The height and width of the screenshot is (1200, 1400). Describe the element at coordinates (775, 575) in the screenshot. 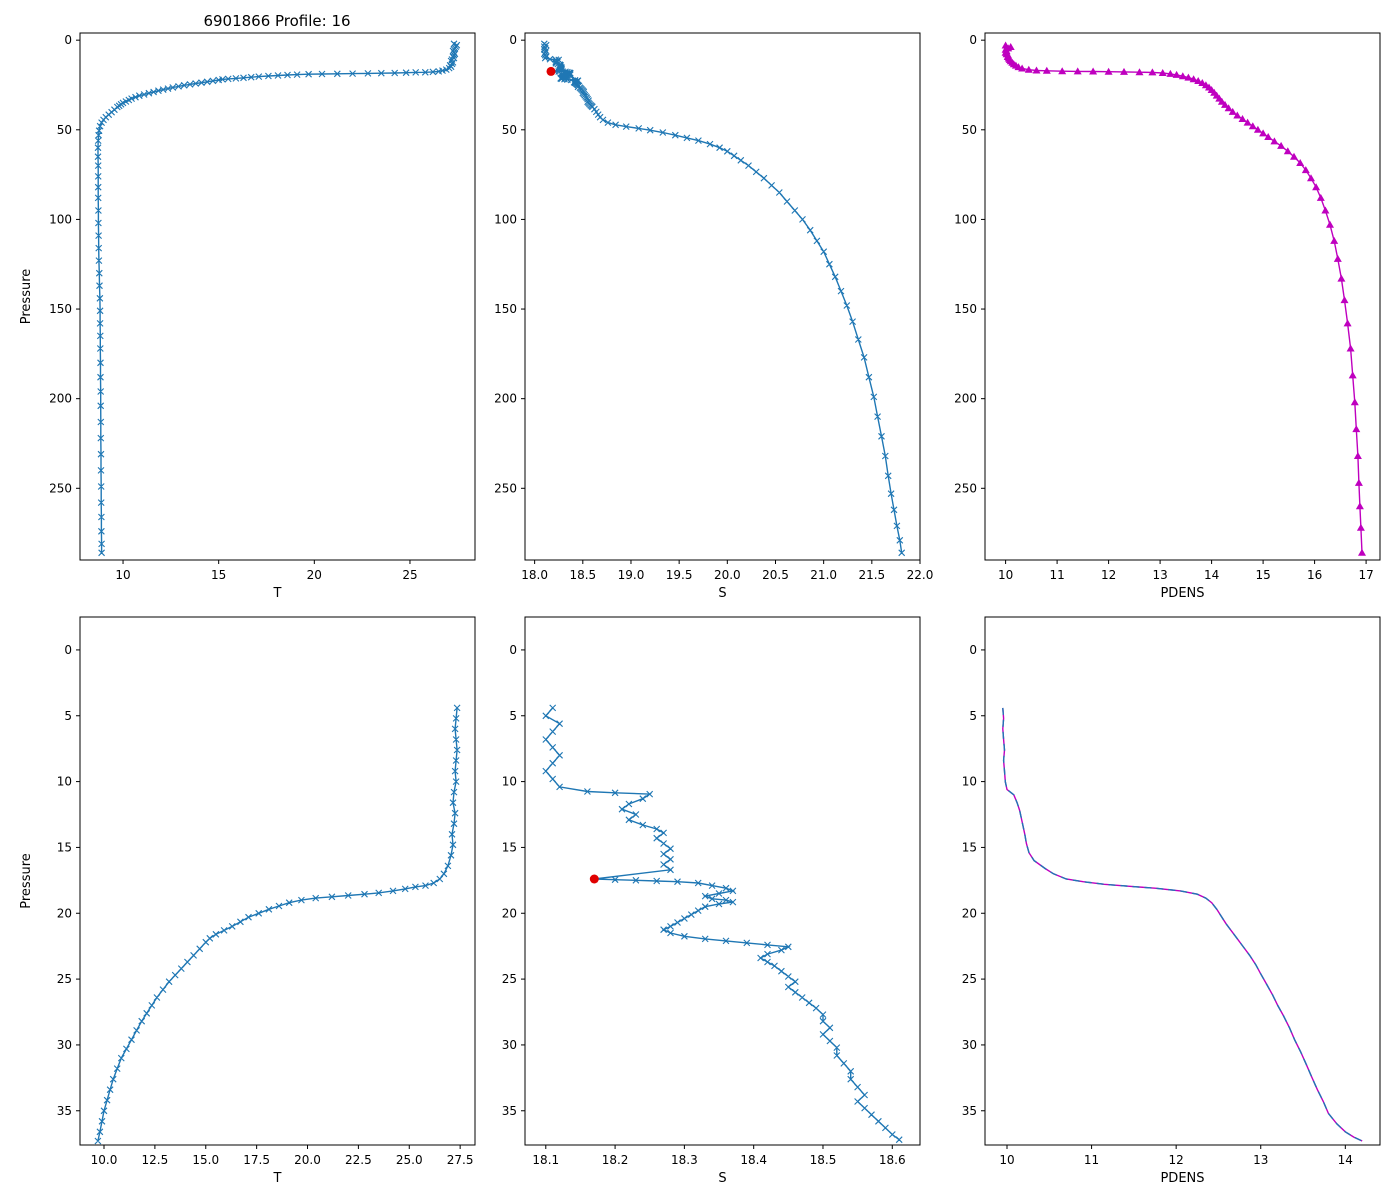

I see `x-tick-label: 20.5` at that location.